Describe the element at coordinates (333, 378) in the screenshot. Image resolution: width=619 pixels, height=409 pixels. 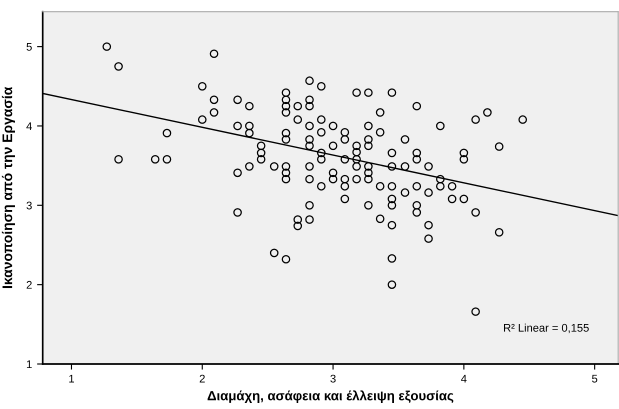
I see `x-tick-label: 3` at that location.